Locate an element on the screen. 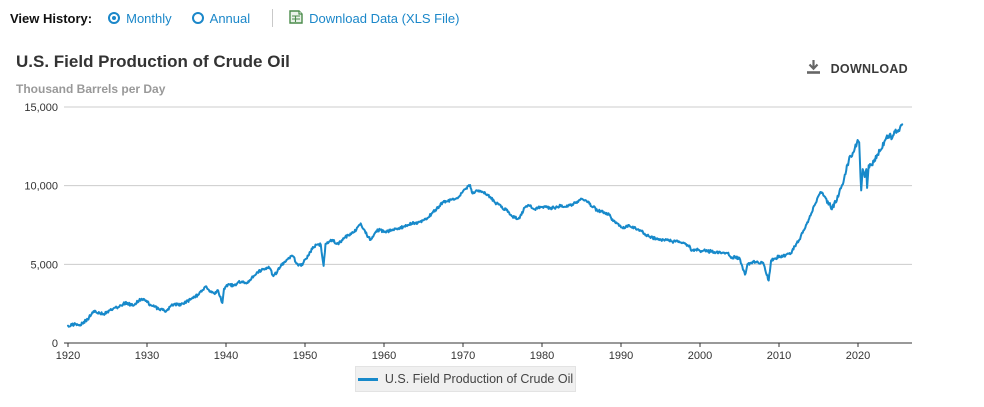 Image resolution: width=984 pixels, height=407 pixels. svg-text: 1990 is located at coordinates (621, 356).